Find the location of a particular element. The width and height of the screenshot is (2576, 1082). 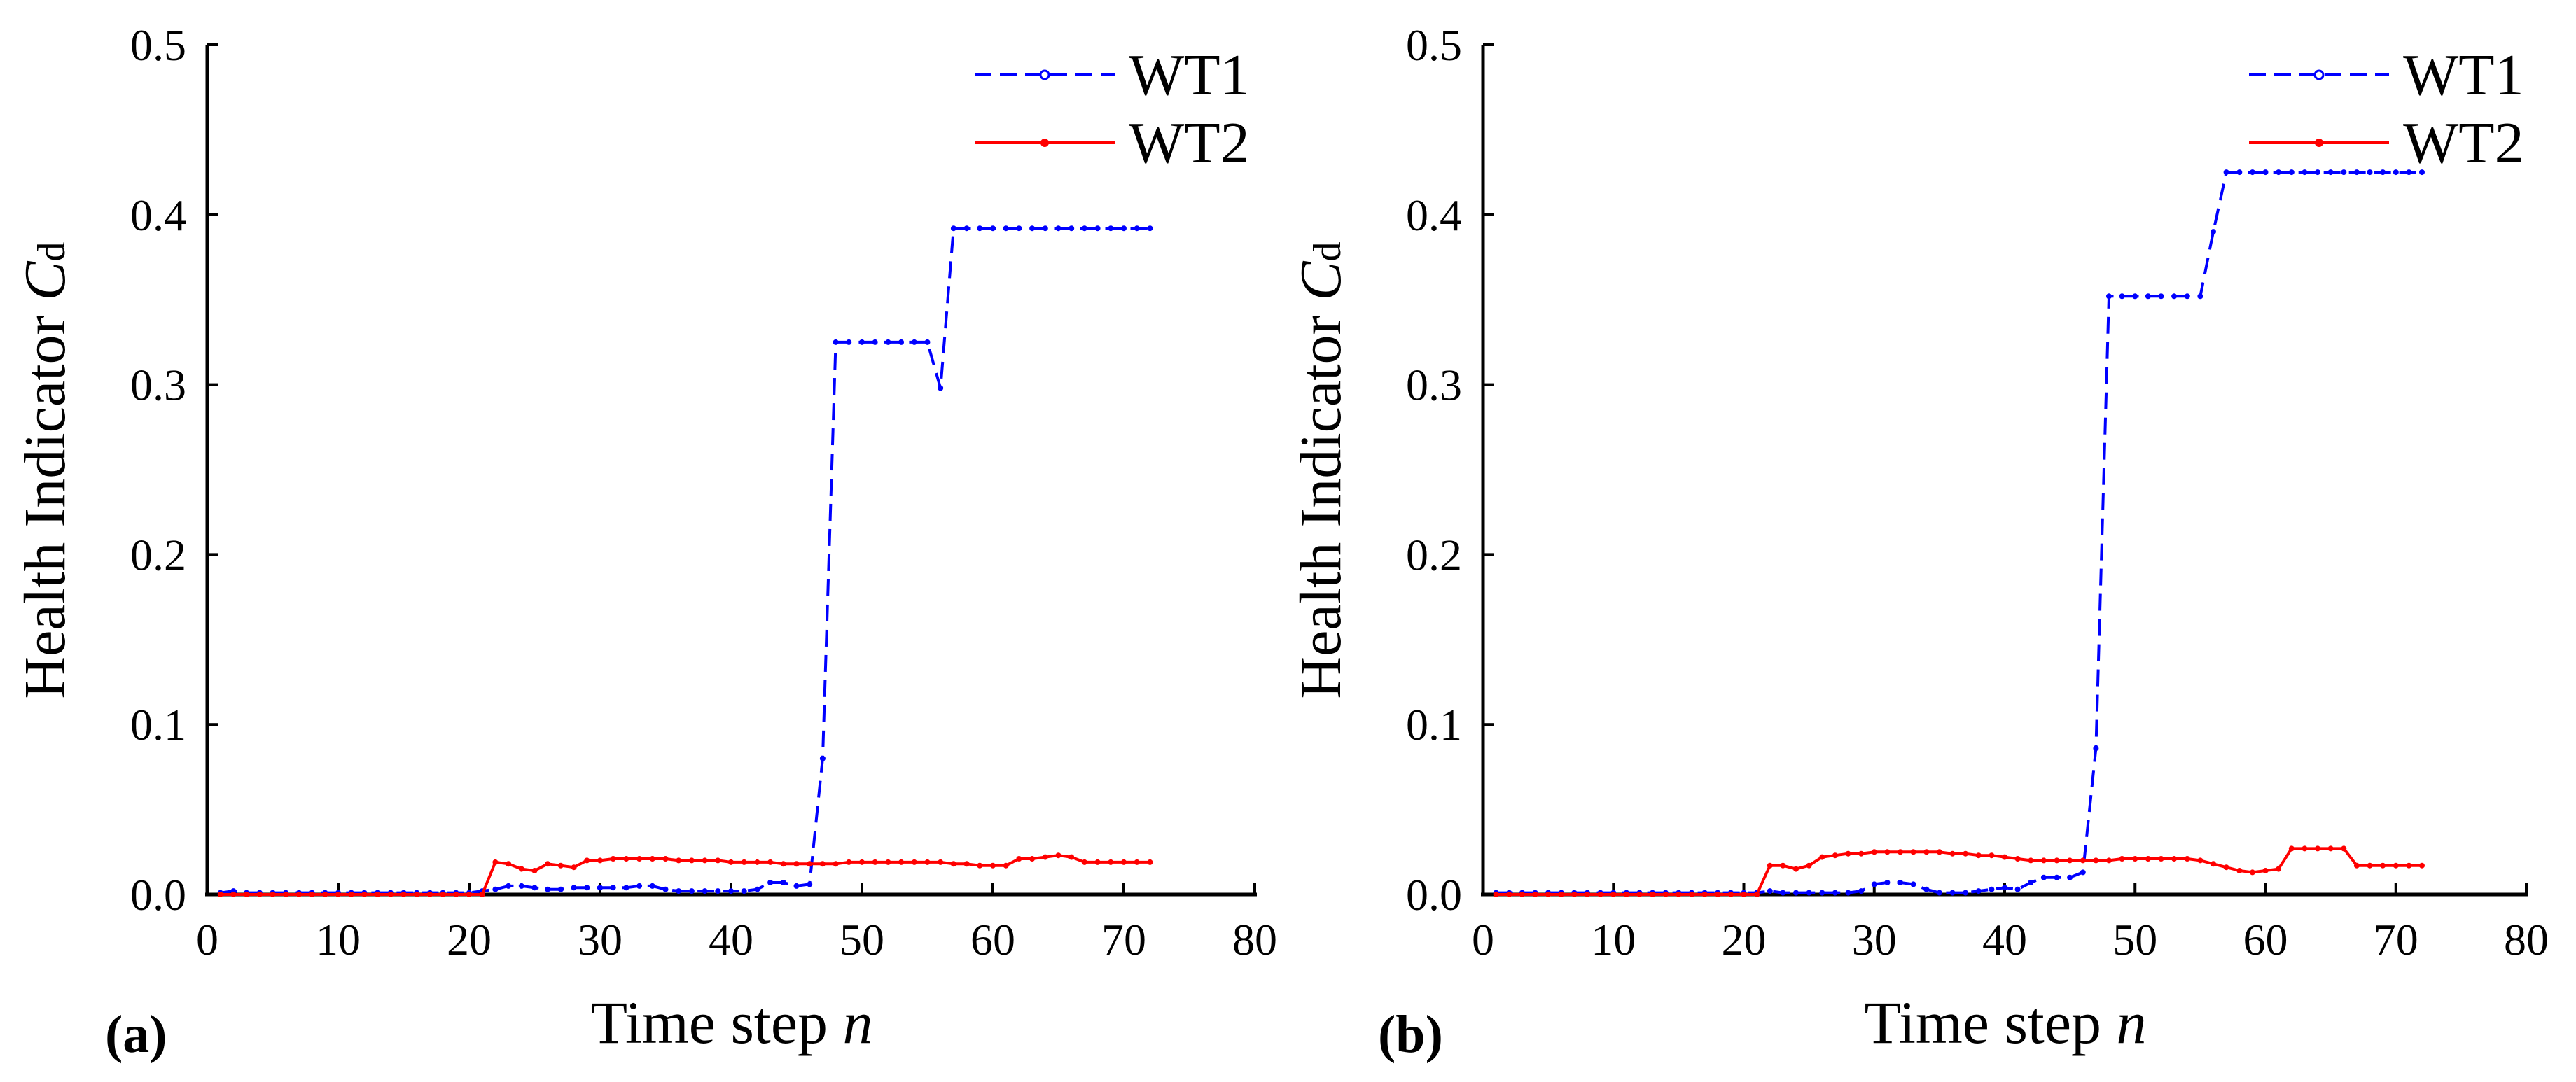

legend-wt1-marker-a is located at coordinates (1044, 74).